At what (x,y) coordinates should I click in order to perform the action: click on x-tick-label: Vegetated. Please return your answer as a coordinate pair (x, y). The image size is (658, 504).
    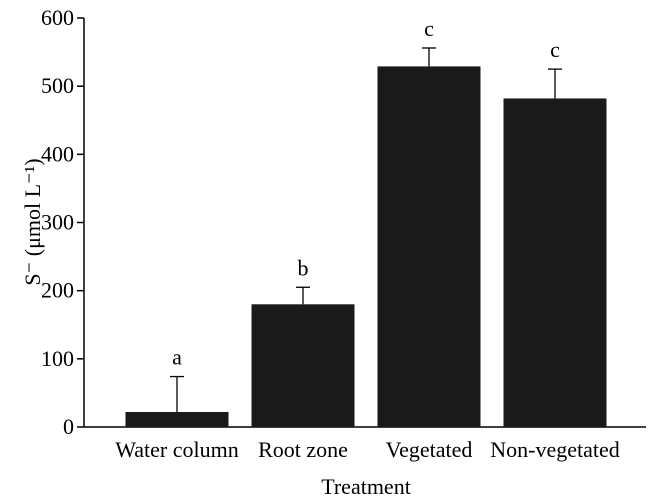
    Looking at the image, I should click on (429, 449).